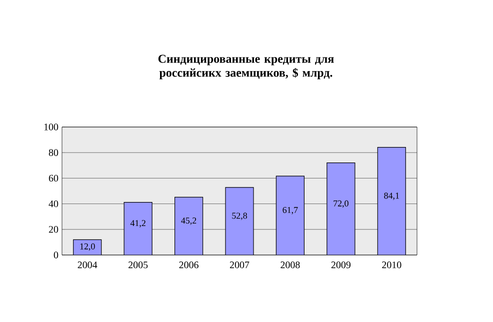  I want to click on x-tick-label: 2010, so click(392, 265).